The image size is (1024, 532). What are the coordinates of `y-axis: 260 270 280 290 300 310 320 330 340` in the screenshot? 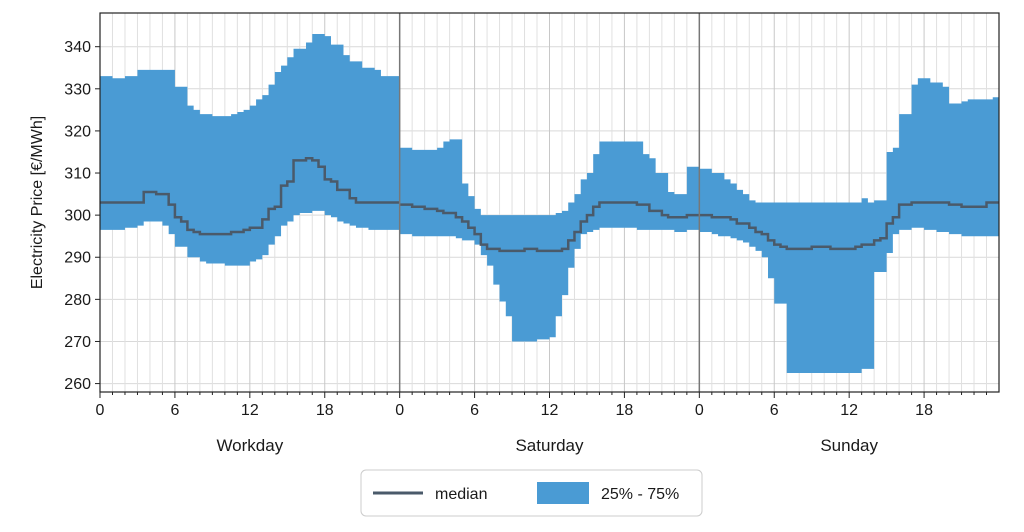 It's located at (82, 216).